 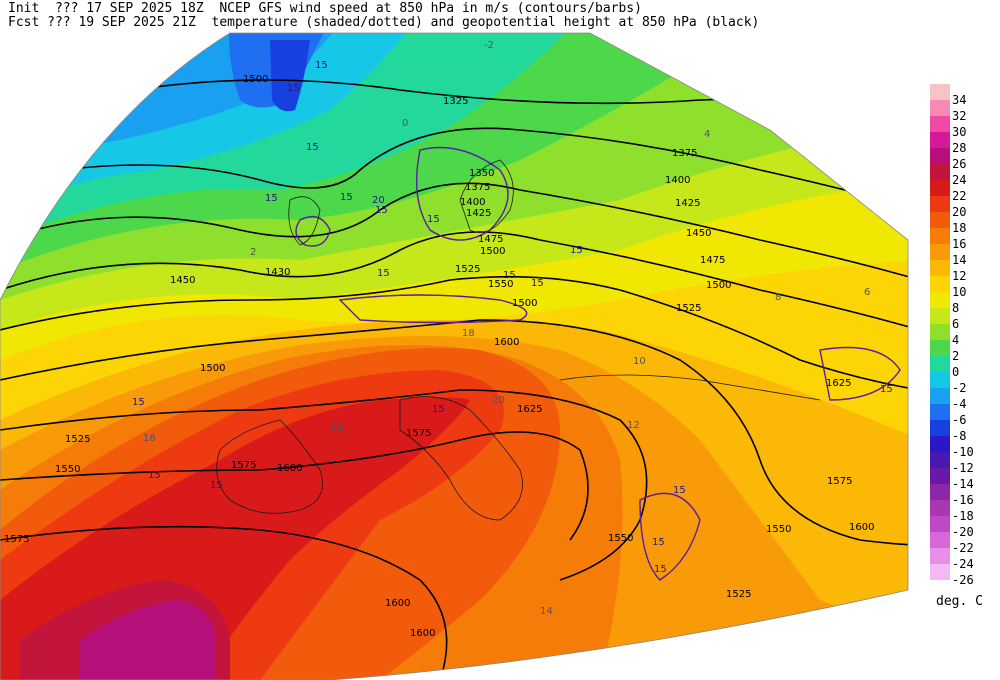 What do you see at coordinates (778, 297) in the screenshot?
I see `temp-label: 8` at bounding box center [778, 297].